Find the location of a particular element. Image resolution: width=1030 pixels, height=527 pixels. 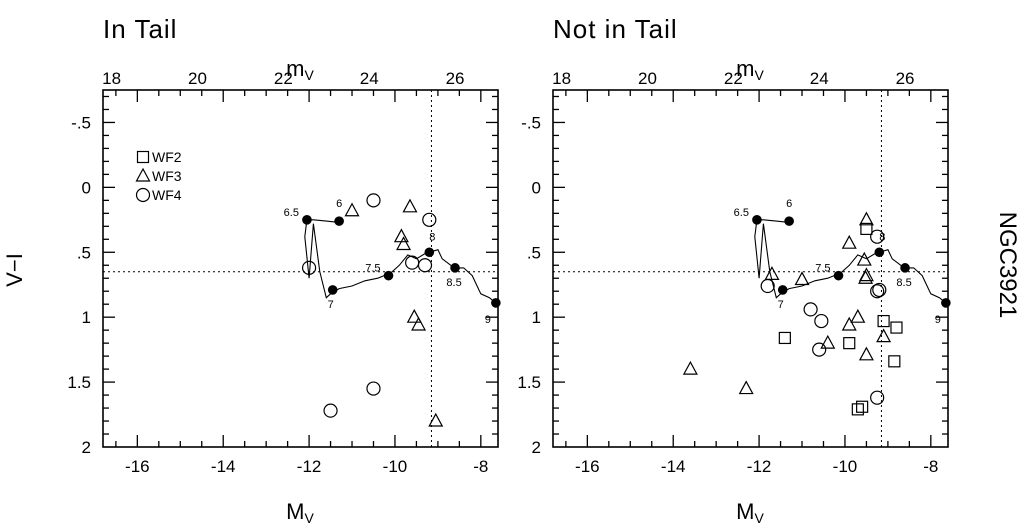

legend-label: WF3 is located at coordinates (167, 176).